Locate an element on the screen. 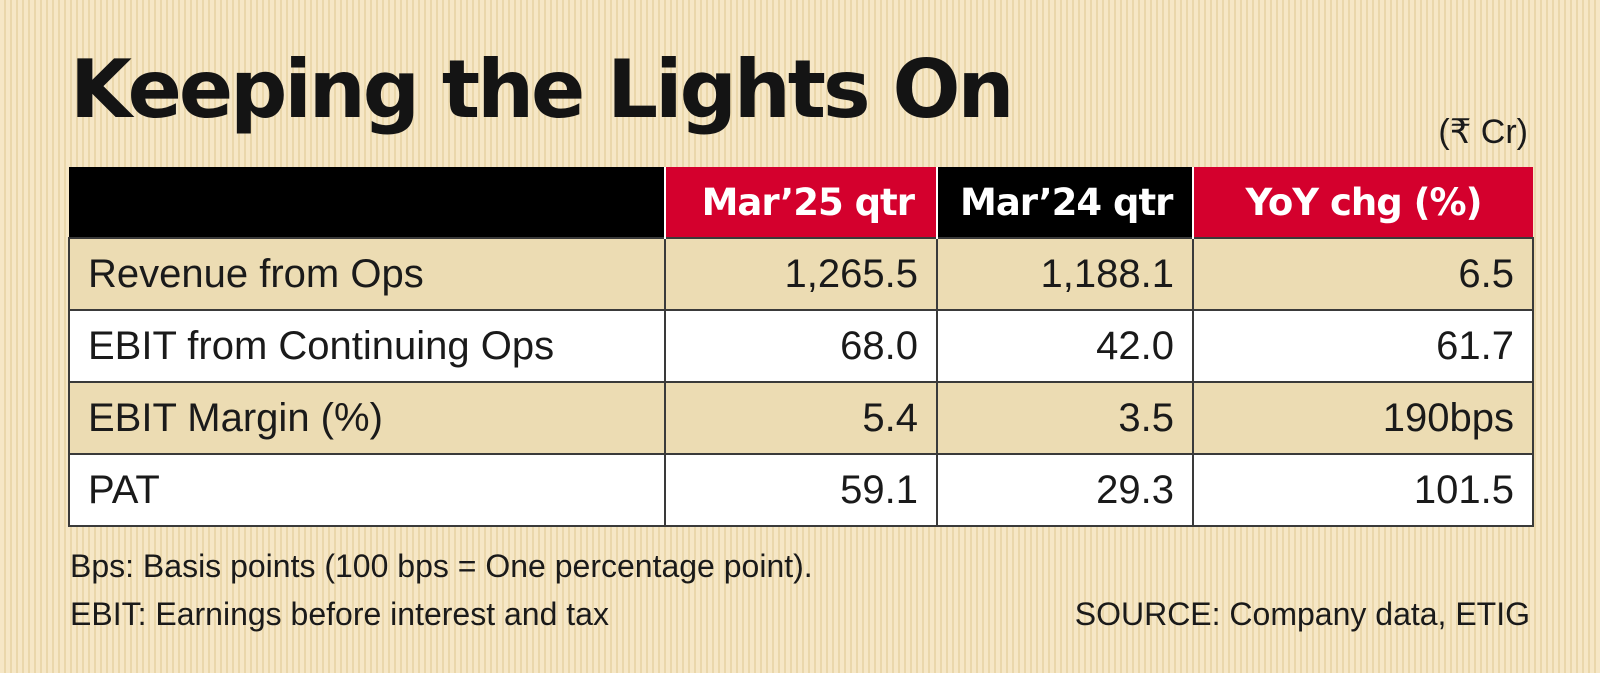 The width and height of the screenshot is (1600, 673). cell-yoy: 101.5 is located at coordinates (1363, 490).